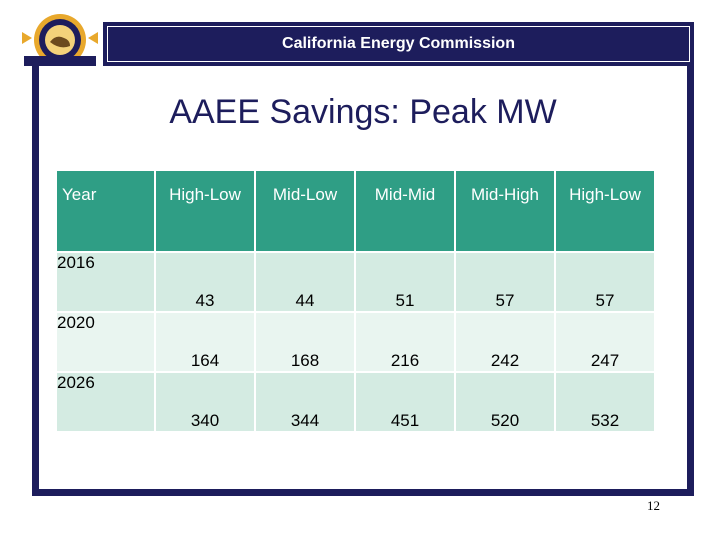 The image size is (720, 540). What do you see at coordinates (35, 281) in the screenshot?
I see `frame-left-border` at bounding box center [35, 281].